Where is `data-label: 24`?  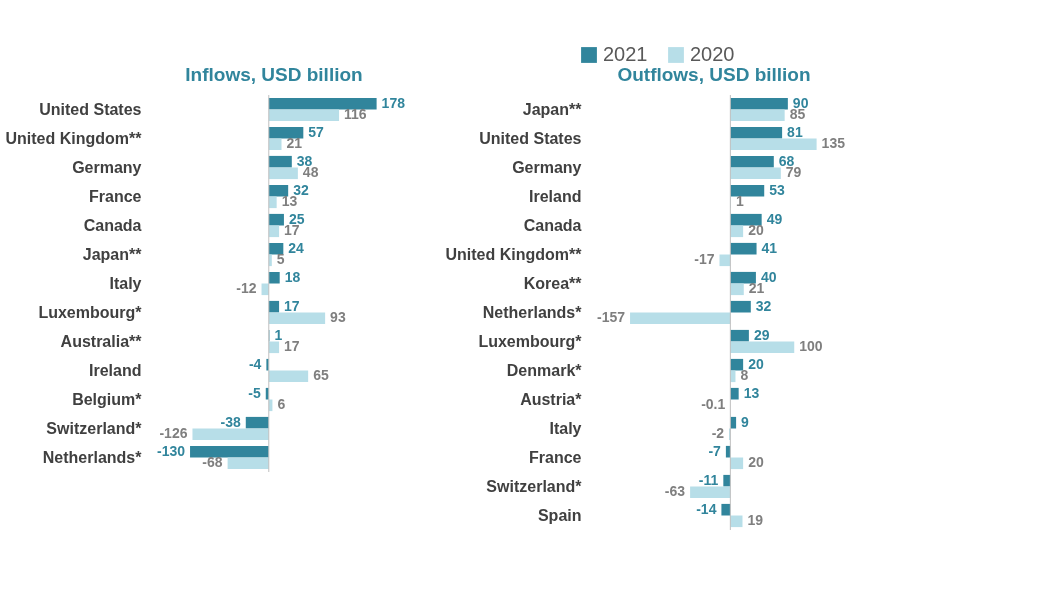
data-label: 24 is located at coordinates (296, 247).